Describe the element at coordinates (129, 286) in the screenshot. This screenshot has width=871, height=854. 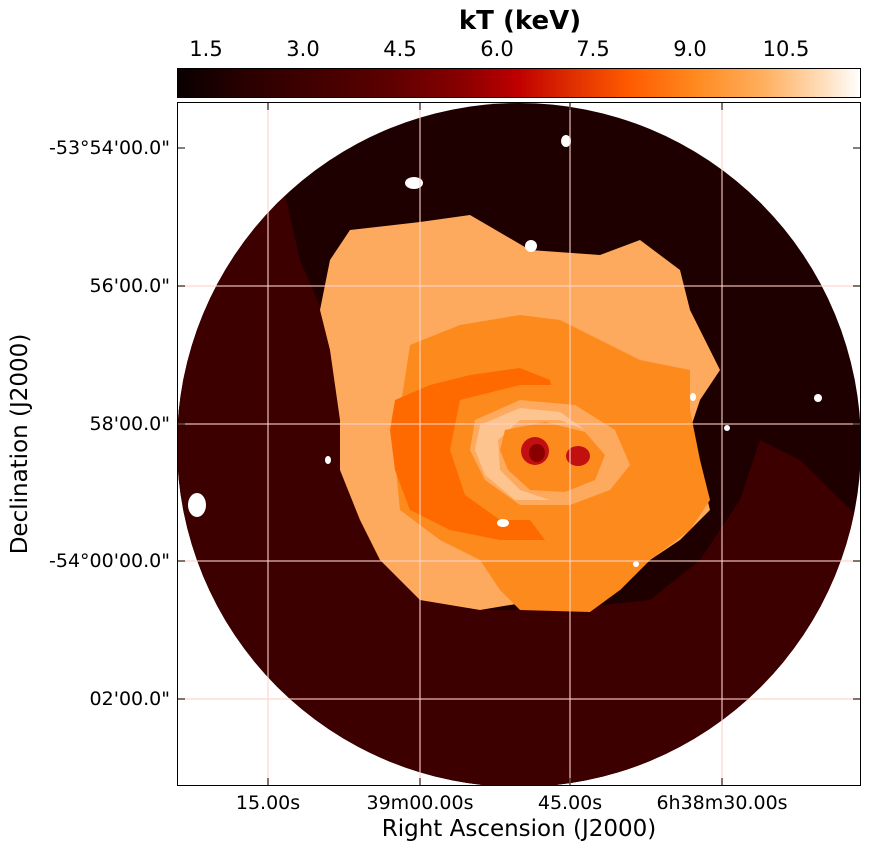
I see `y-tick-label: 56'00.0"` at that location.